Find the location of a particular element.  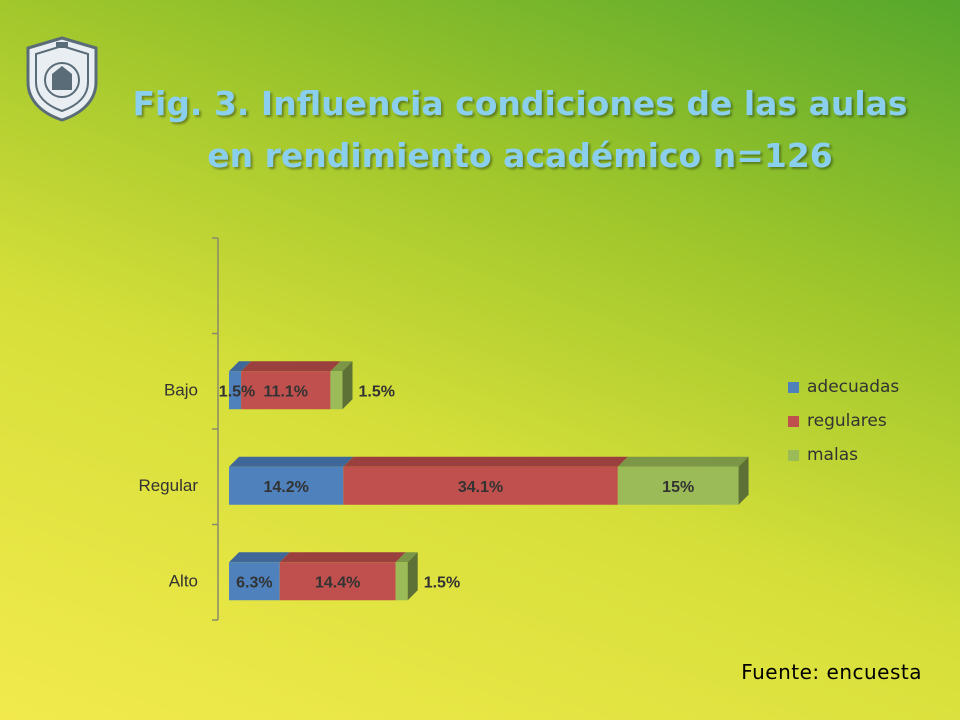

data-label-regular-adecuadas: 14.2% is located at coordinates (285, 487).